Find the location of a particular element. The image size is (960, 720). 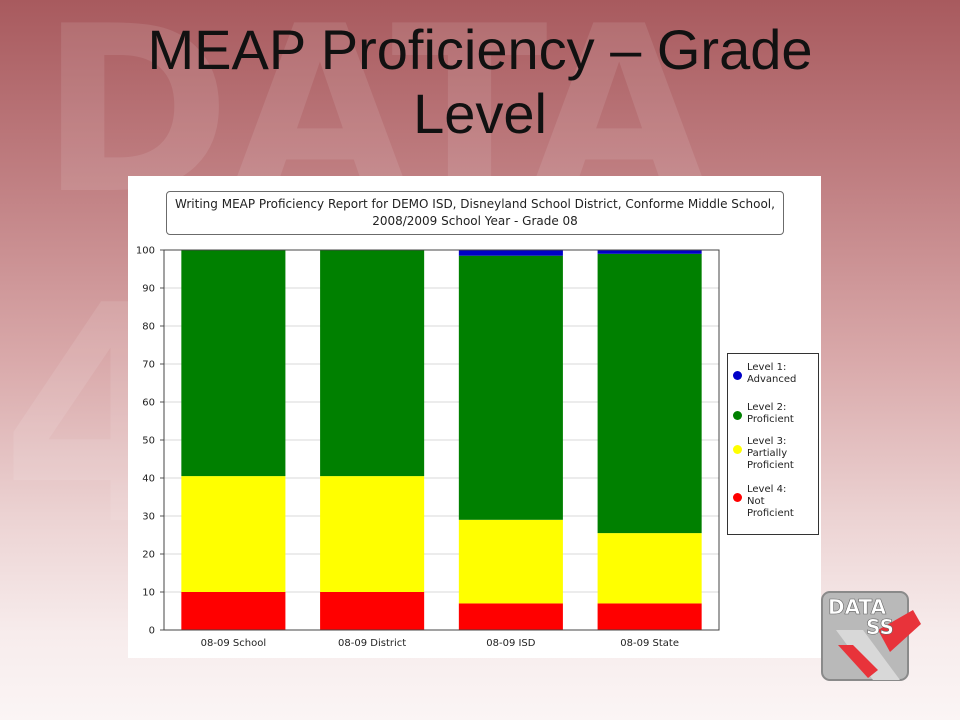

data4ss-logo: DATA SS is located at coordinates (871, 636).